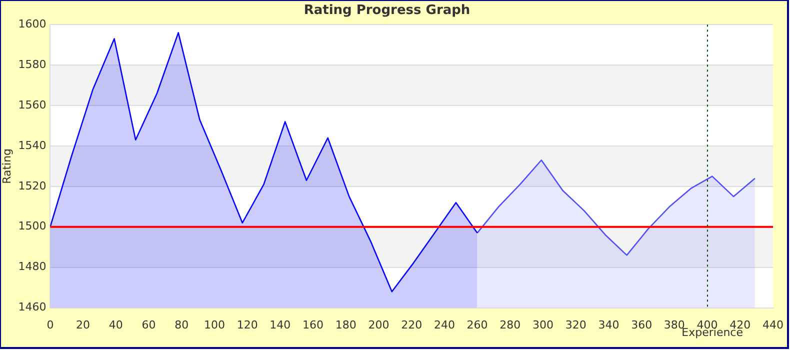 The width and height of the screenshot is (790, 350). I want to click on y-tick-label: 1600, so click(32, 23).